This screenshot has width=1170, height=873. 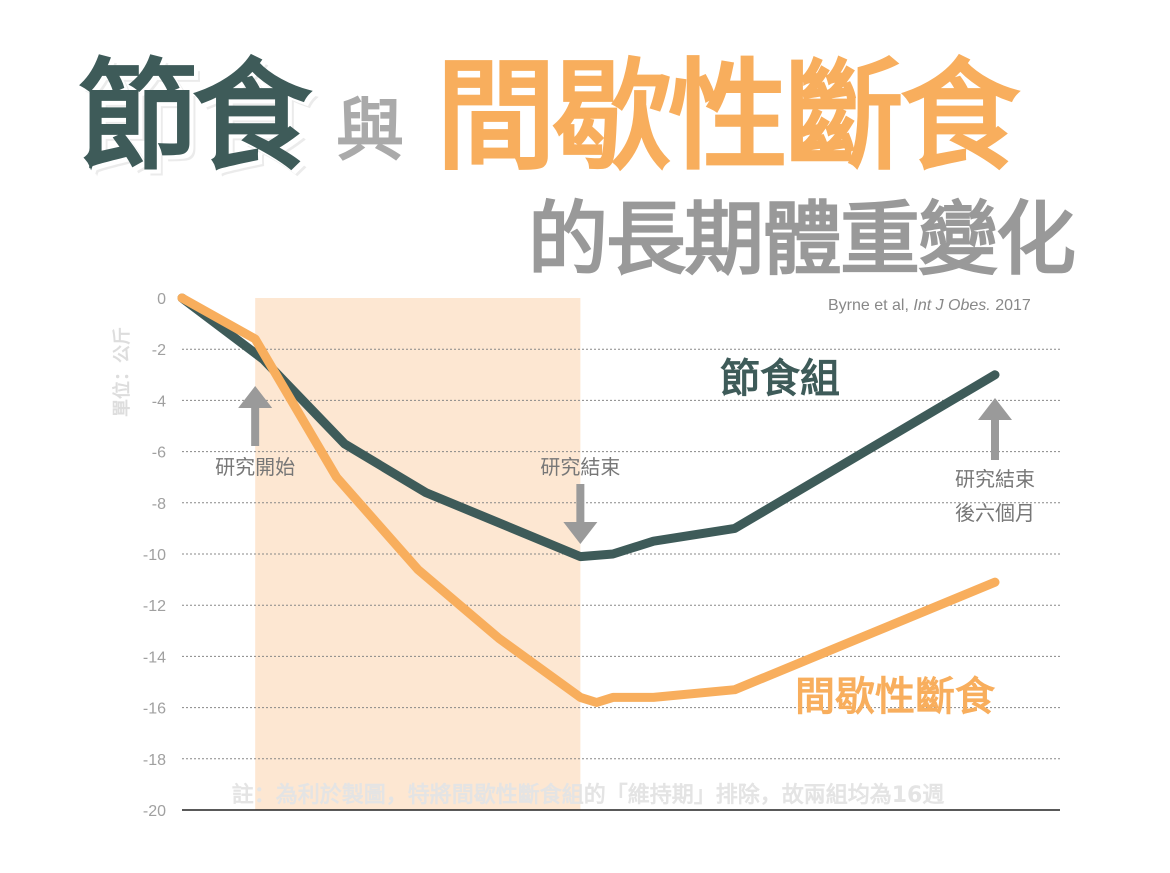 I want to click on y-tick-label: -6, so click(x=159, y=453).